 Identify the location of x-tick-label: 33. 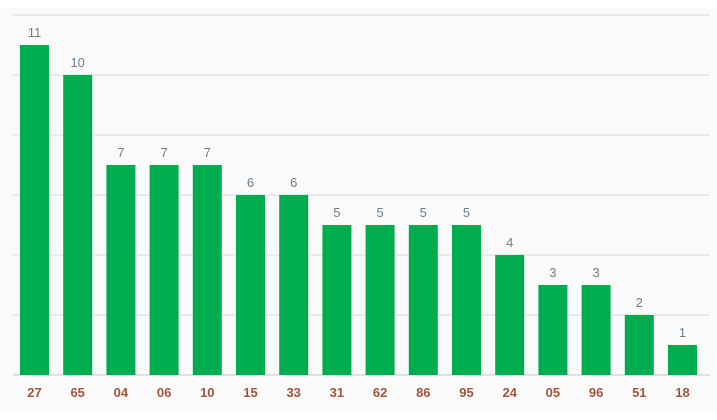
(293, 392).